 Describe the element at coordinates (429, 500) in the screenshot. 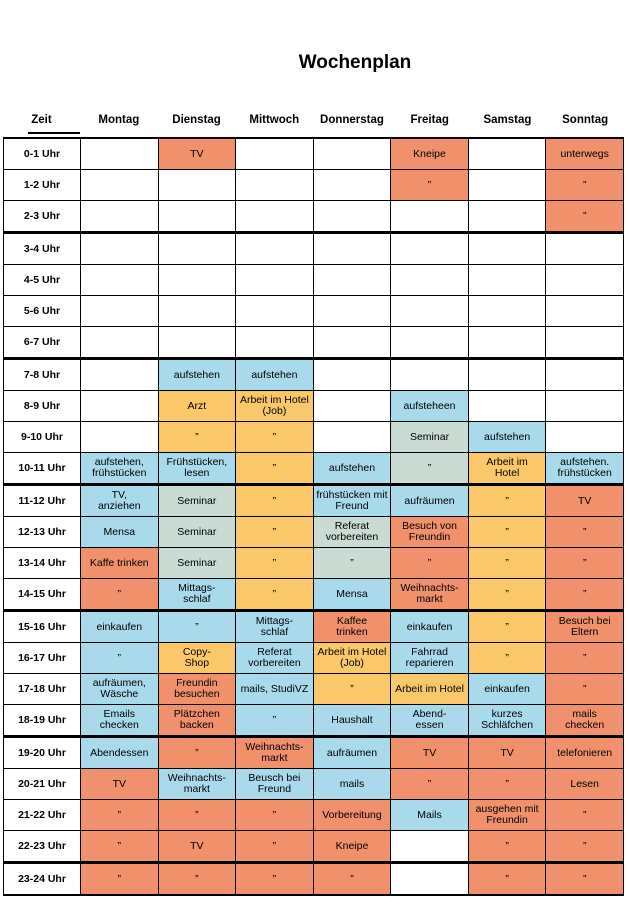

I see `schedule-cell: aufräumen` at that location.